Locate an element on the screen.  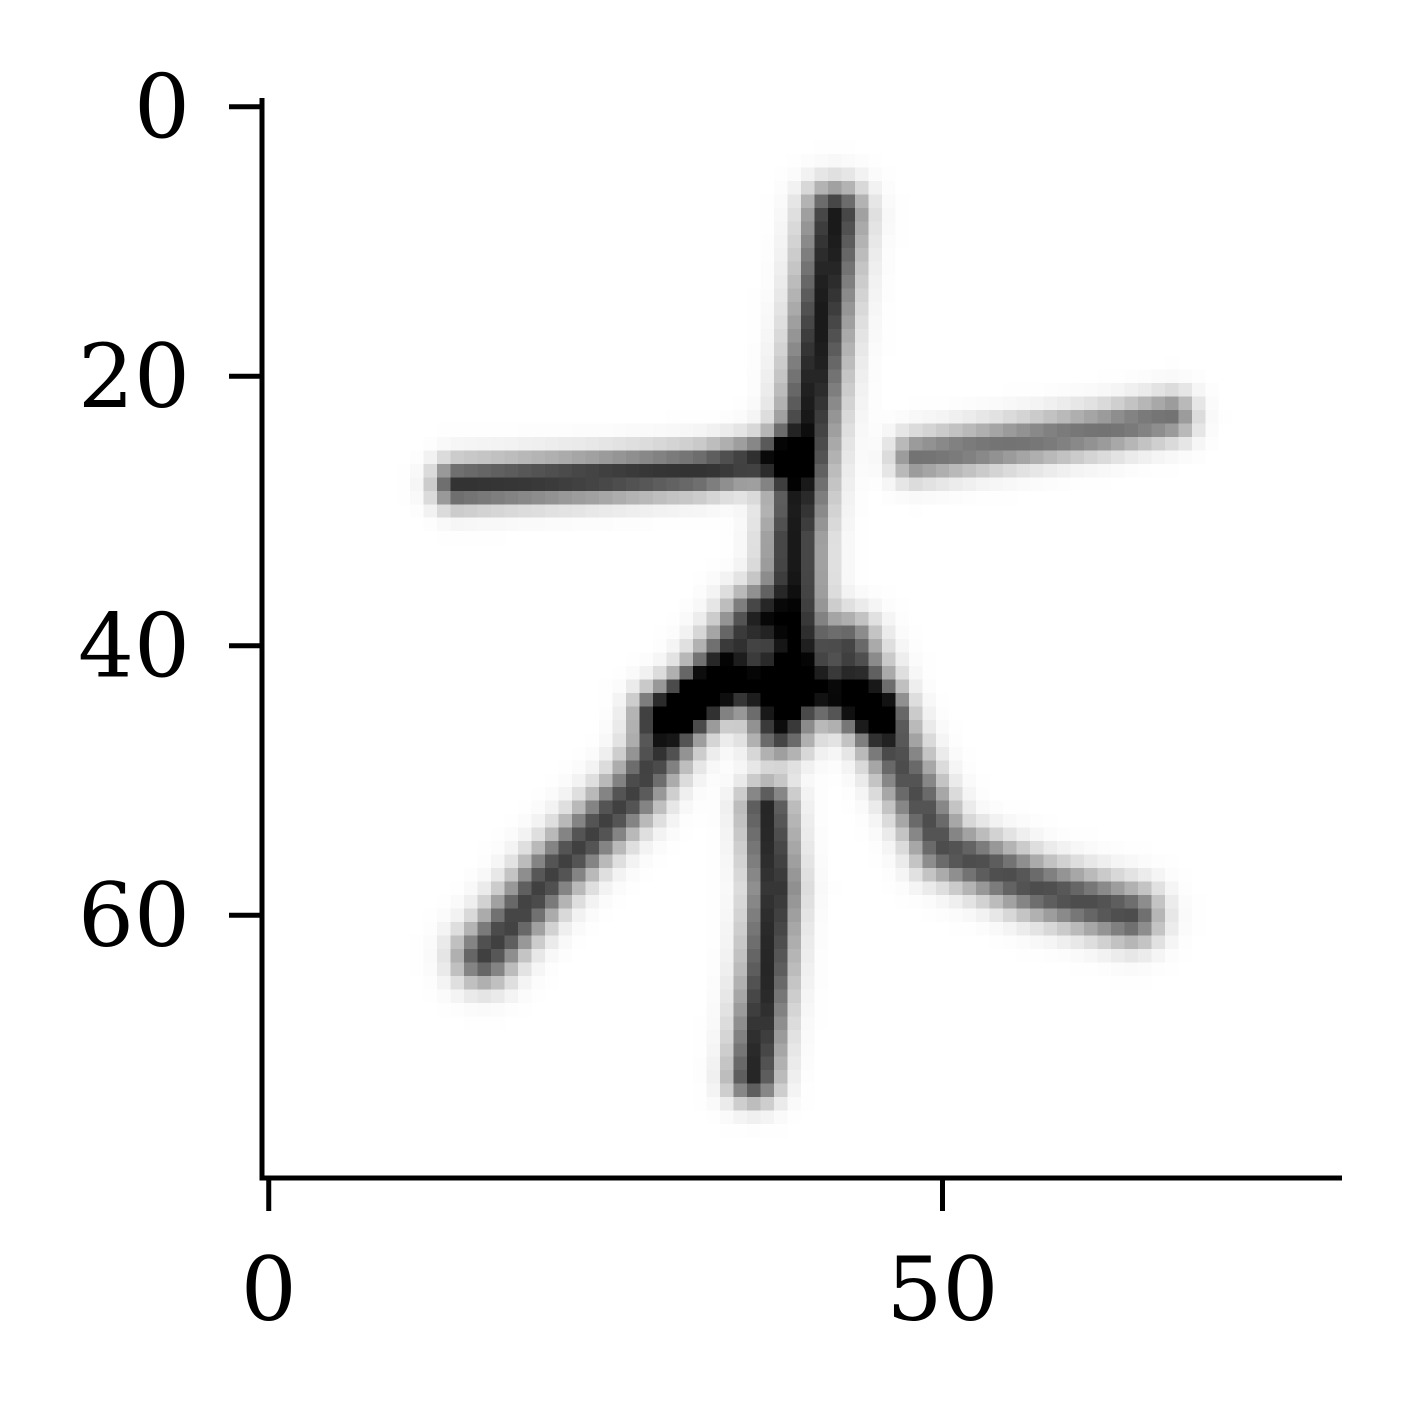
y-tick-label: 0 is located at coordinates (162, 107).